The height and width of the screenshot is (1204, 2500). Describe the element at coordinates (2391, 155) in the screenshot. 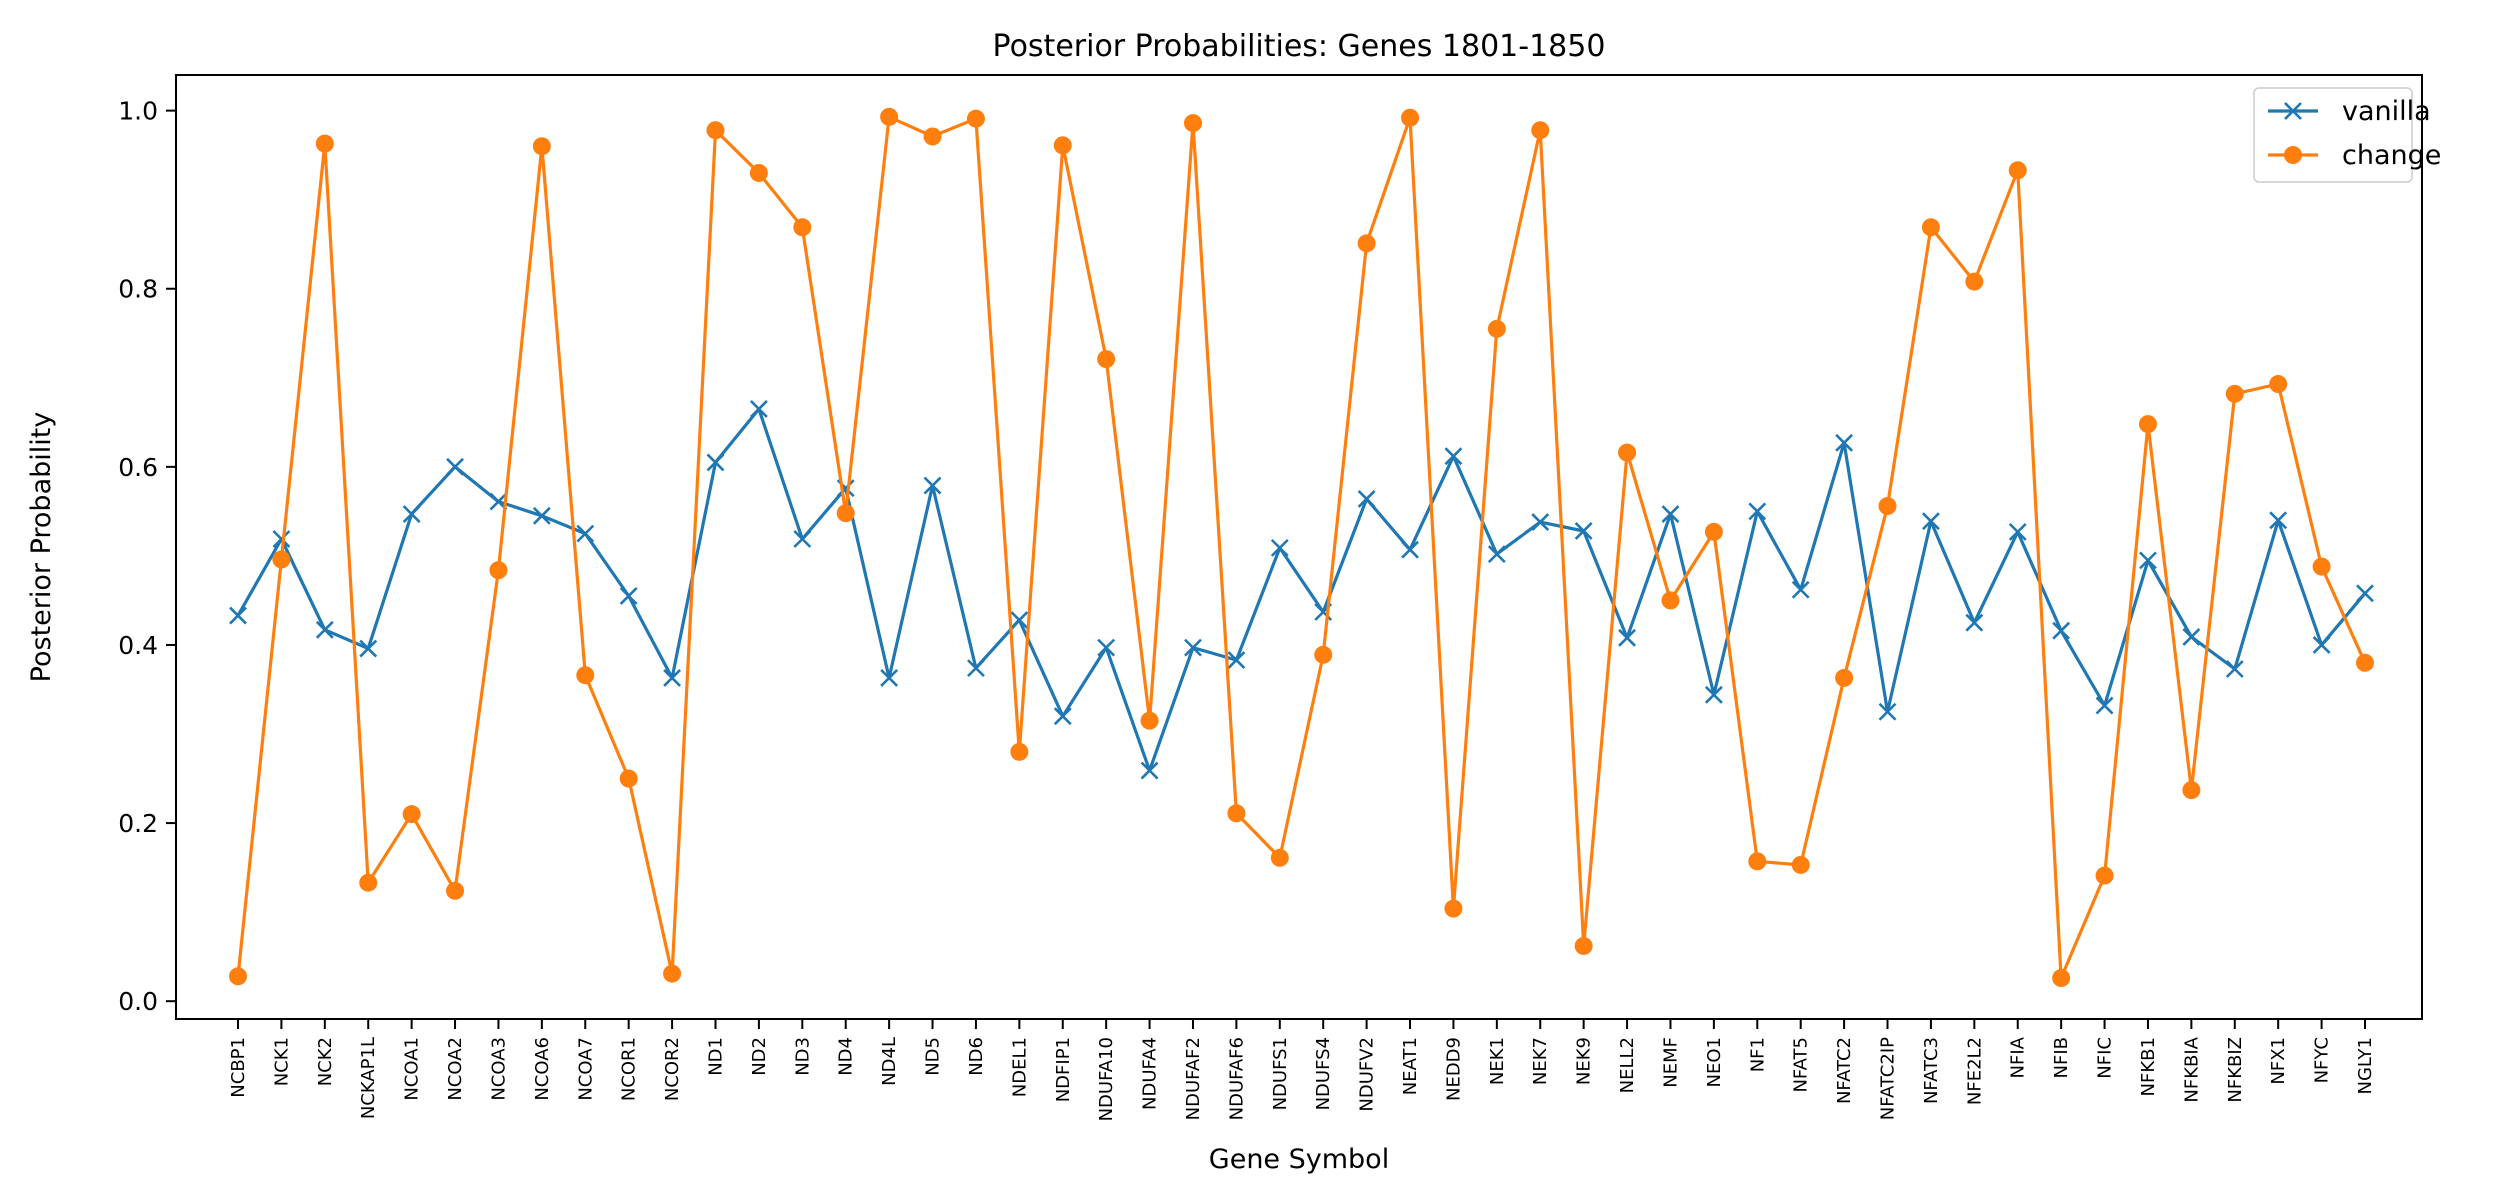

I see `legend-label-change: change` at that location.